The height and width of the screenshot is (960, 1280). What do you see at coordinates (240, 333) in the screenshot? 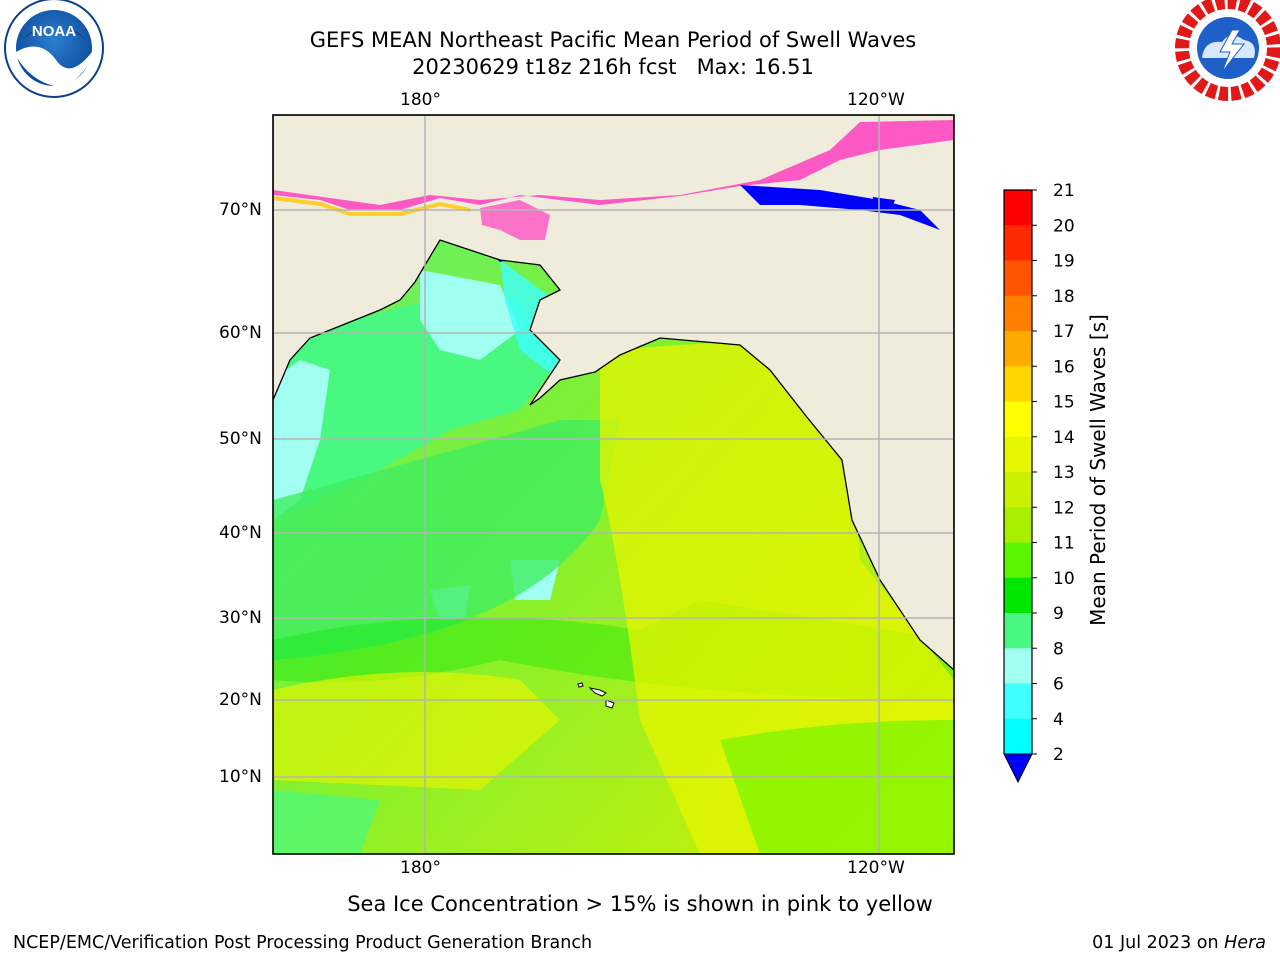
I see `lat-tick-60n: 60°N` at bounding box center [240, 333].